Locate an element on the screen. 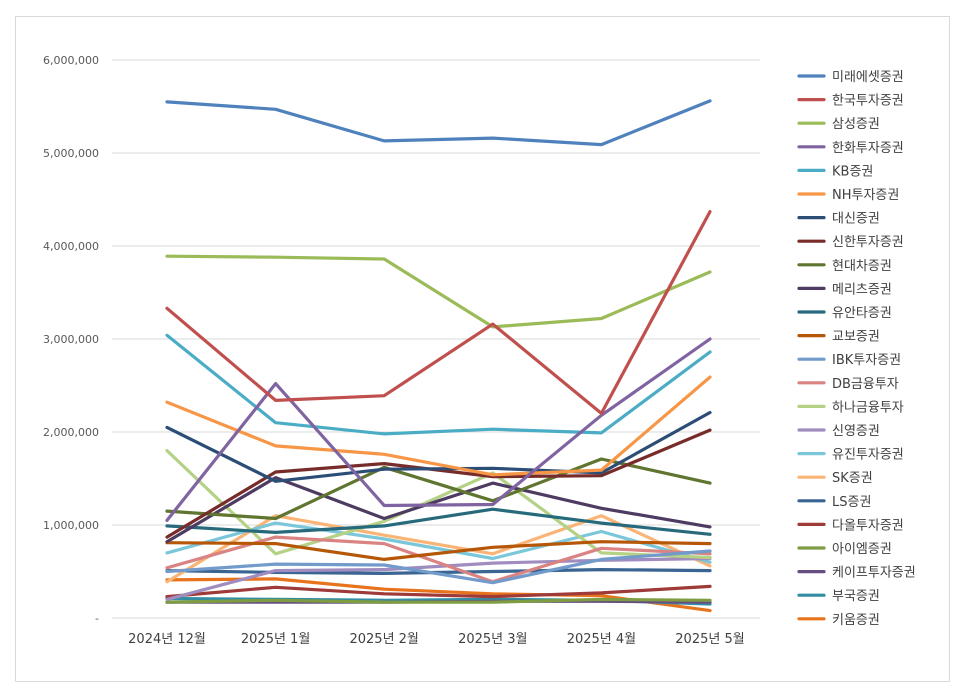  legend-item: 유안타증권 is located at coordinates (844, 313).